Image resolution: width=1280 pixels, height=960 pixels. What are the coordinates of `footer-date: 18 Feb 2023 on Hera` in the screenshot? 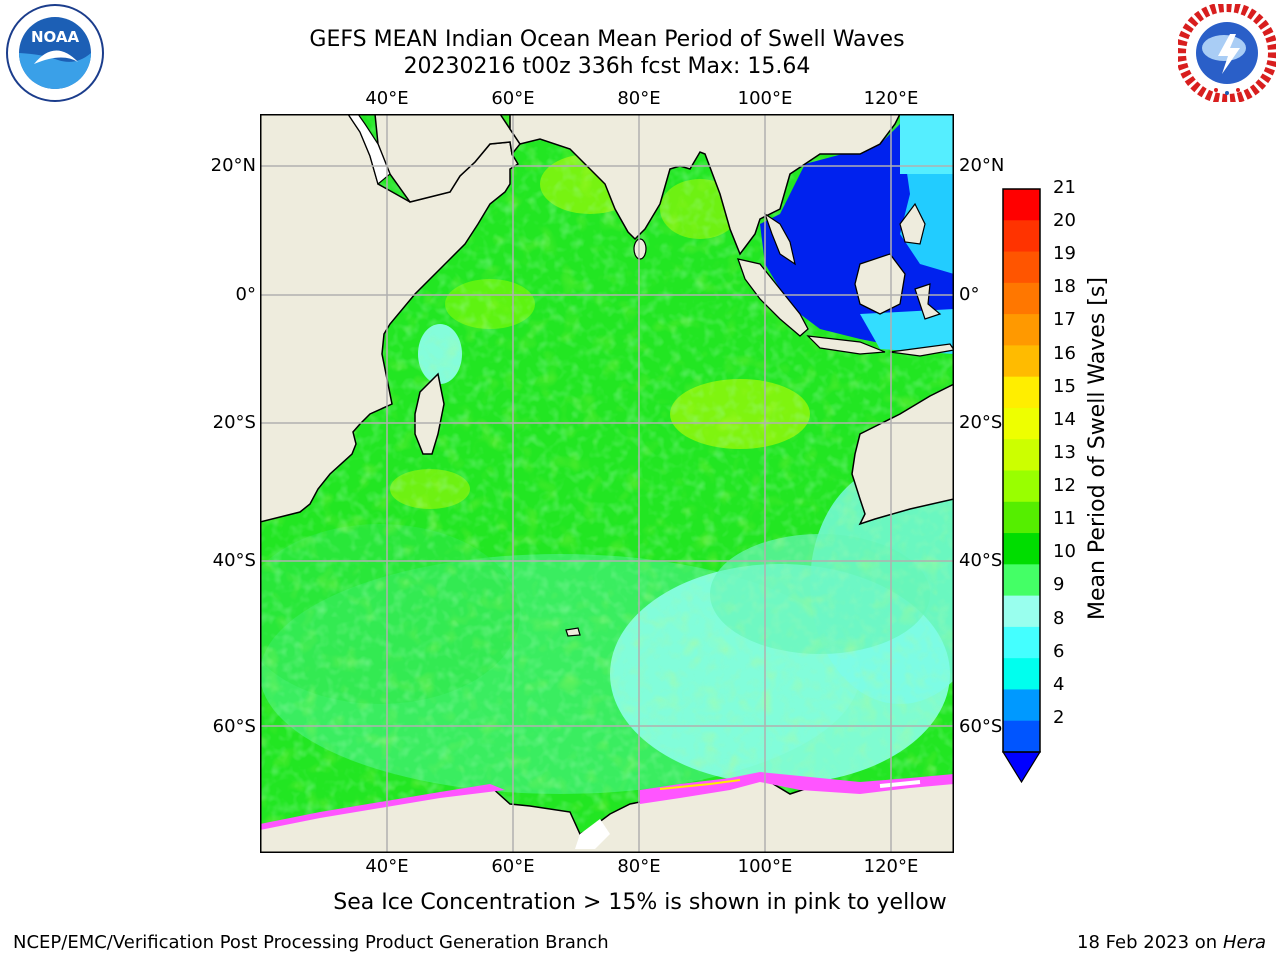 It's located at (1171, 942).